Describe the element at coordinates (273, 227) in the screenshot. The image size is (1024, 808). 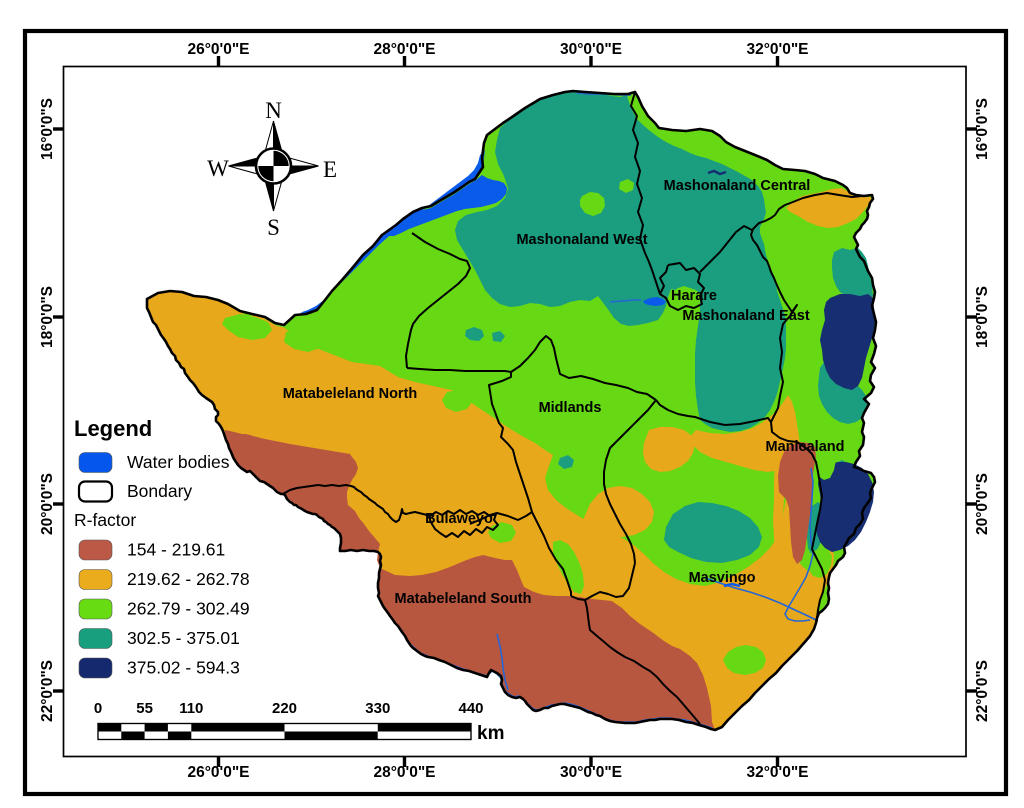
I see `svg-text: S` at that location.